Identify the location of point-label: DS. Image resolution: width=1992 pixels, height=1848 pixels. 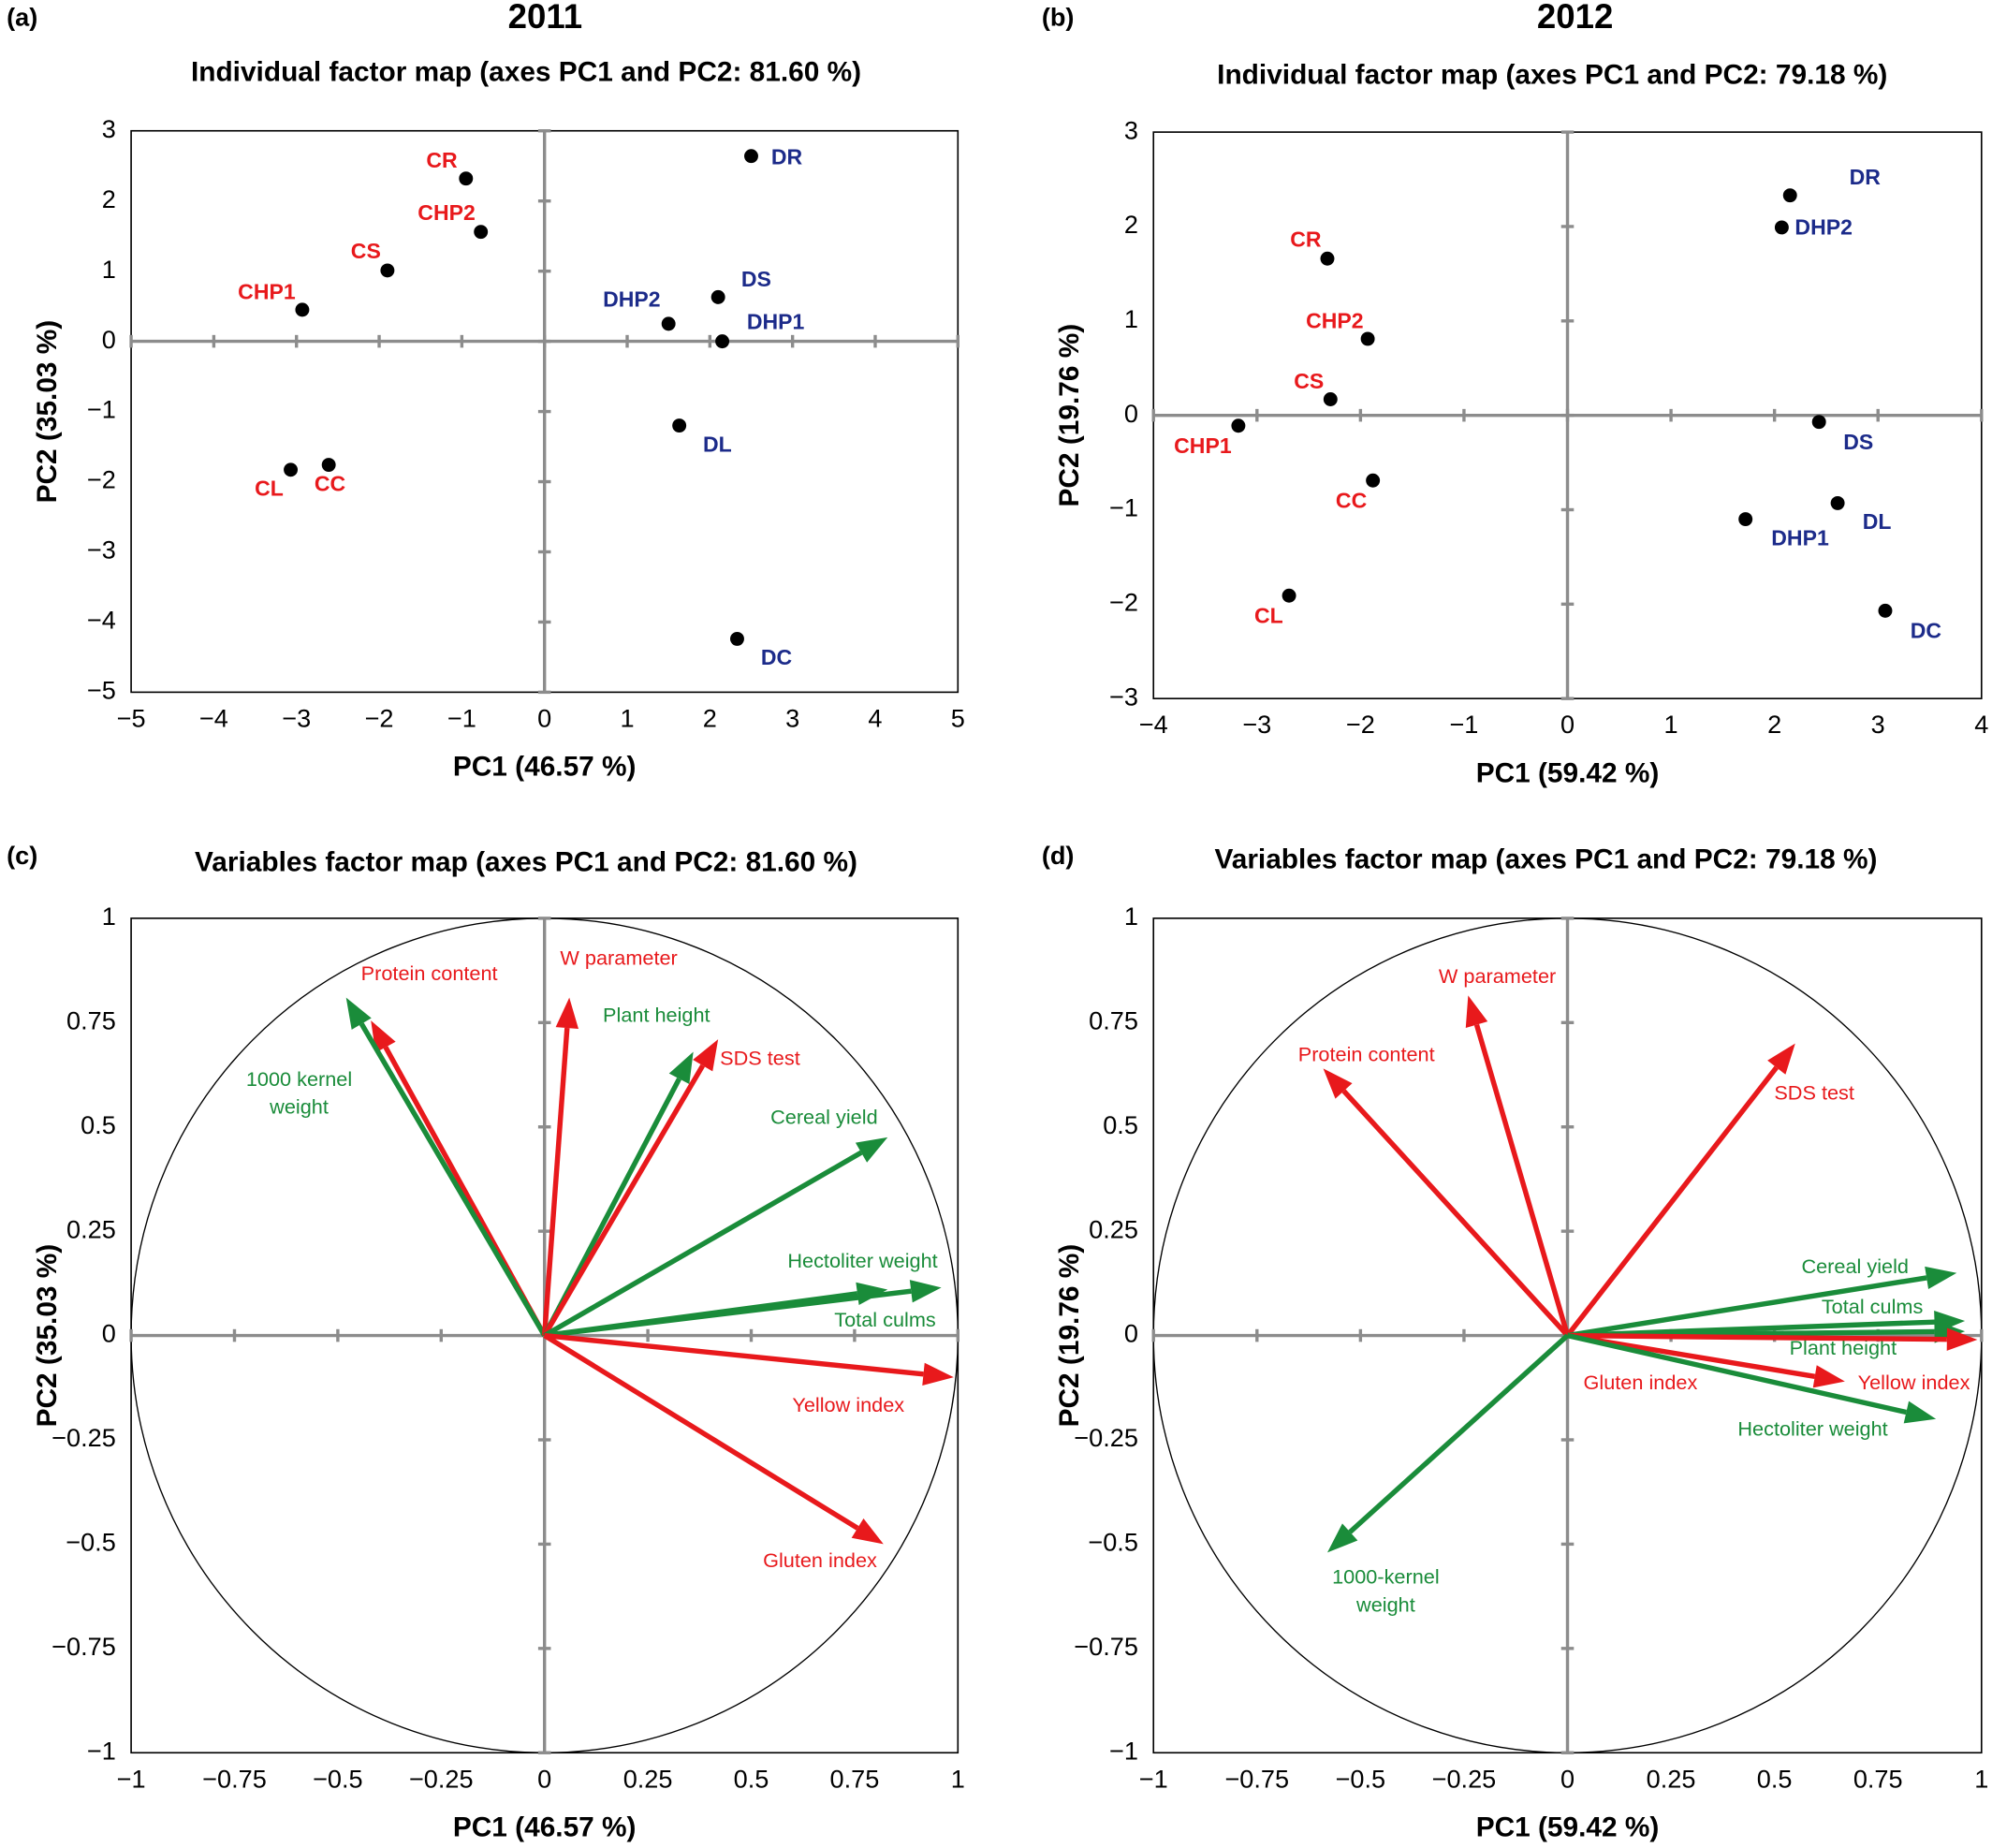
(756, 279).